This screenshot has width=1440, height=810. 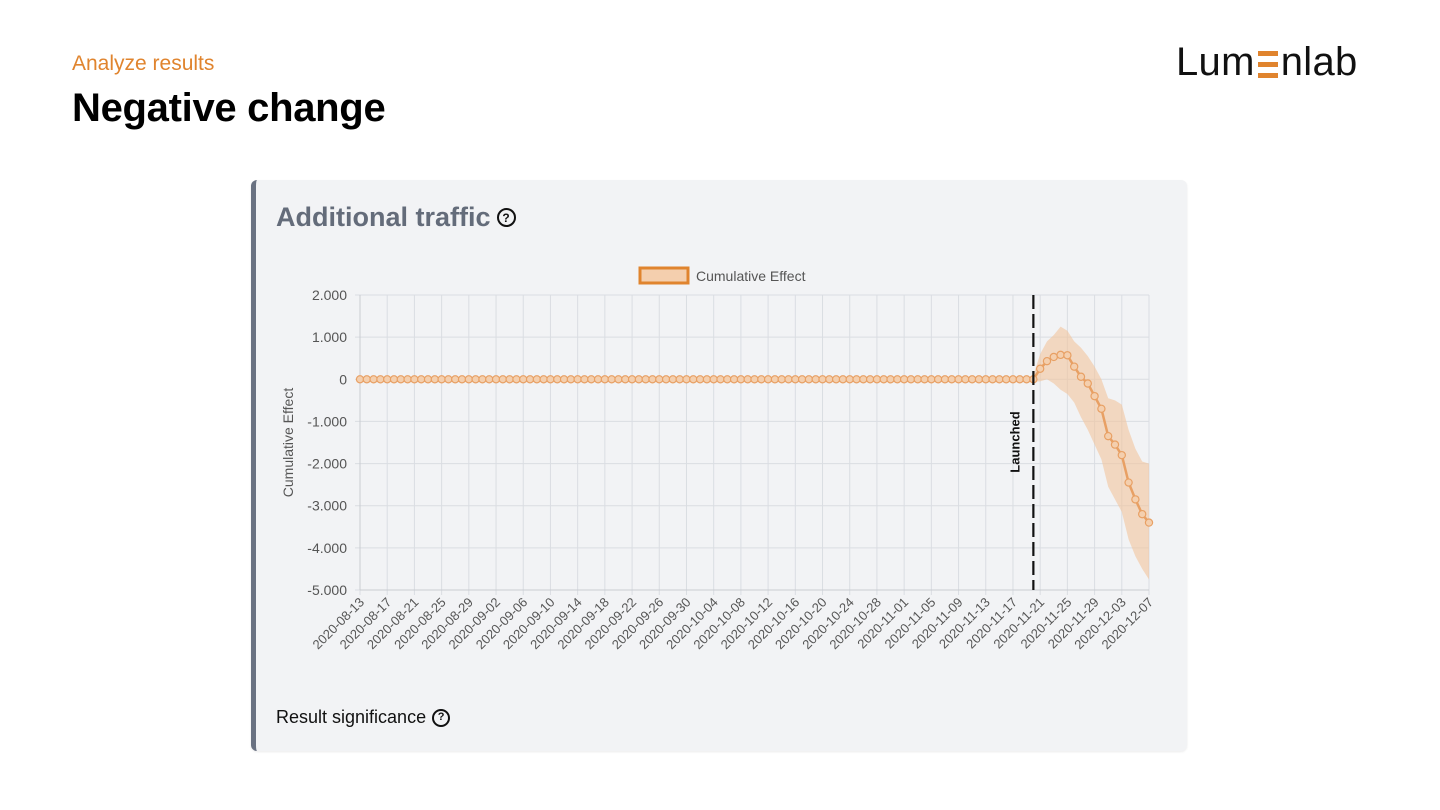 What do you see at coordinates (351, 717) in the screenshot?
I see `result-significance-label: Result significance` at bounding box center [351, 717].